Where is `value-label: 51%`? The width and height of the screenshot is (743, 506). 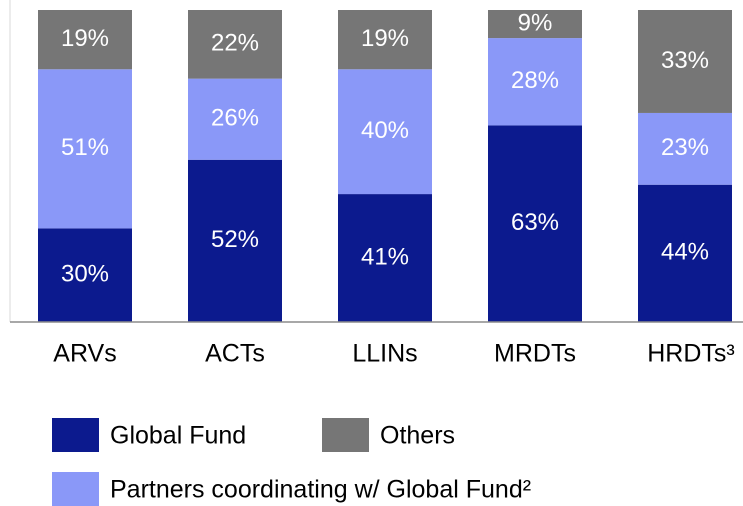 value-label: 51% is located at coordinates (85, 147).